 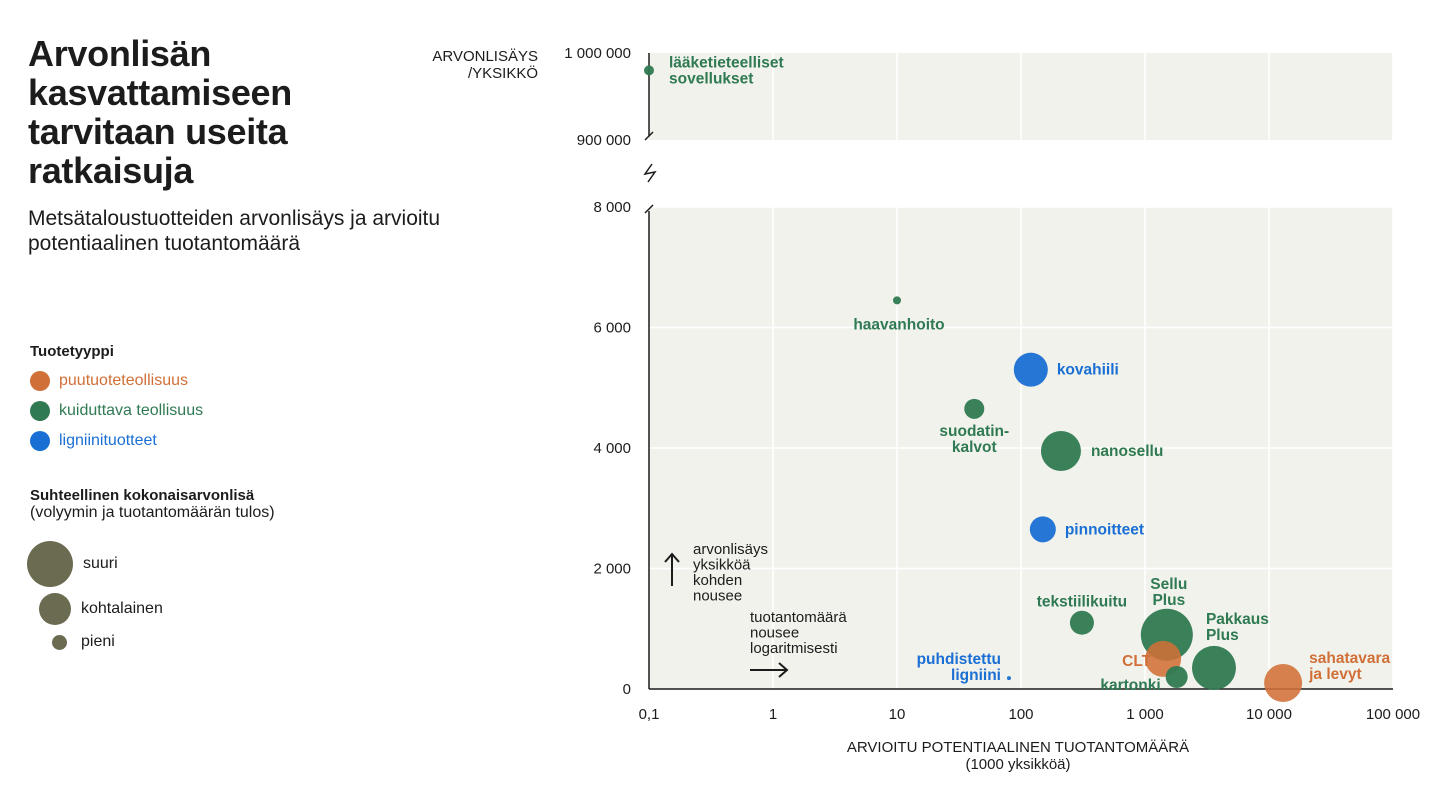 I want to click on y-tick-label: 1 000 000, so click(x=597, y=53).